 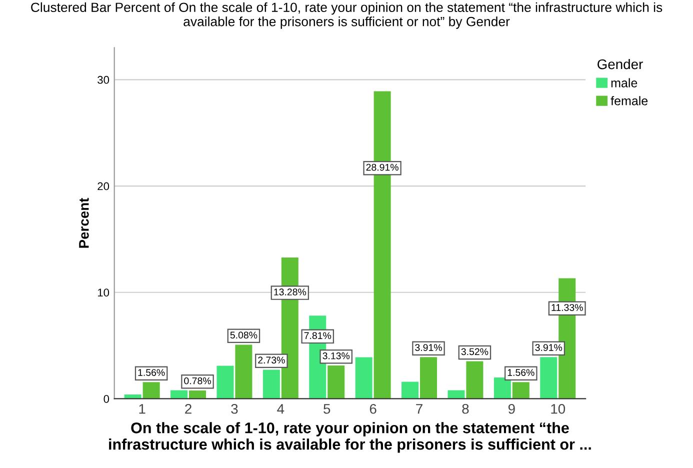 What do you see at coordinates (346, 15) in the screenshot?
I see `chart-title: Clustered Bar Percent of On the scale of 1-10, rate your opinion on the statement “the infrastructure which is available for the prisoners is sufficient or not” by Gender` at bounding box center [346, 15].